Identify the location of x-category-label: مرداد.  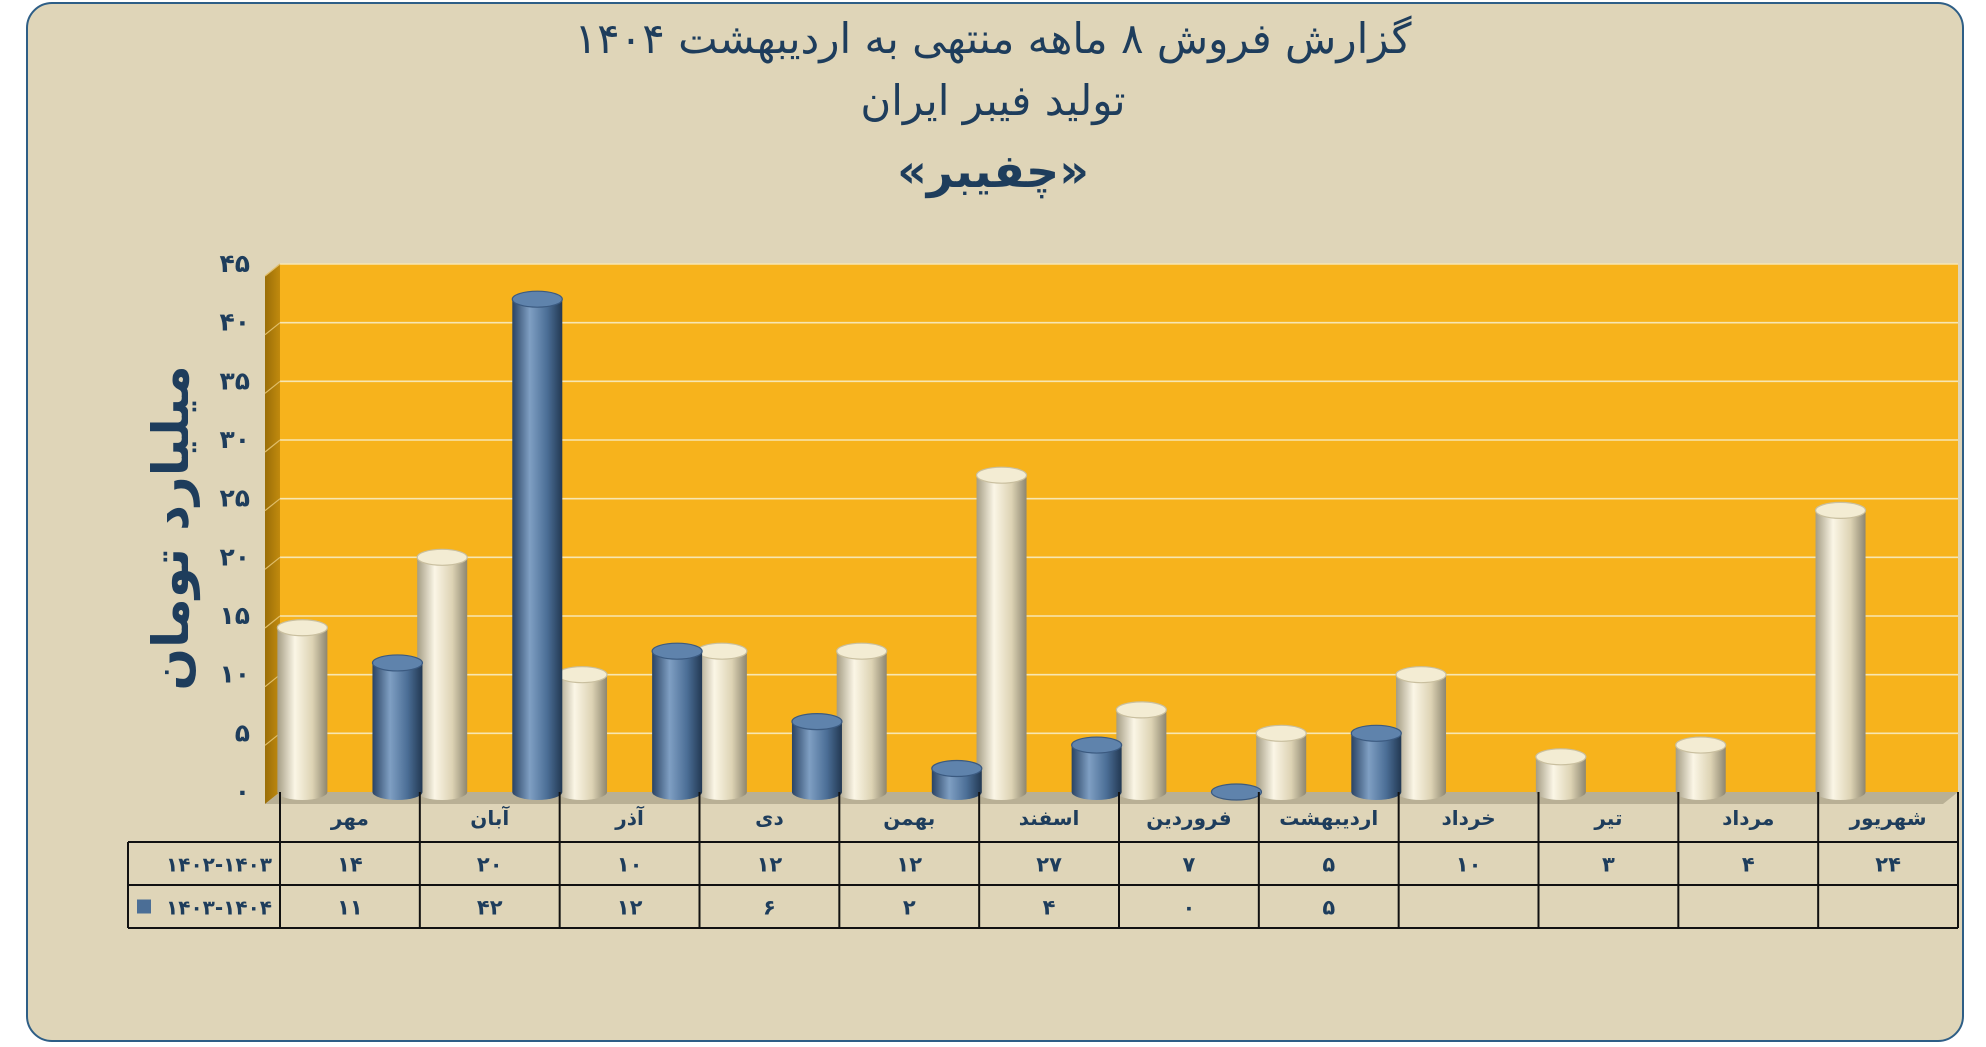
(1748, 818).